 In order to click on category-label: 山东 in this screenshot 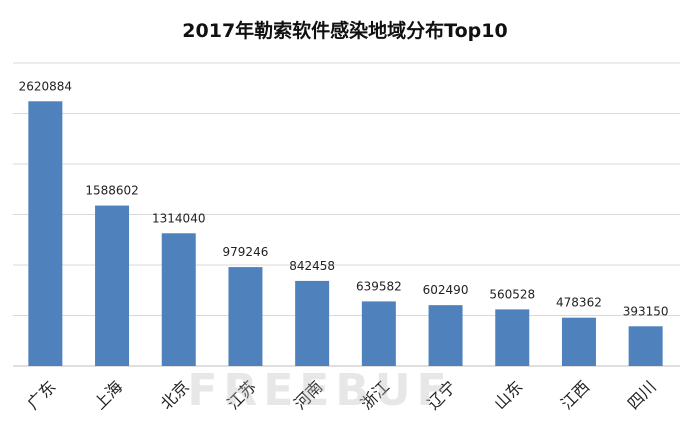, I will do `click(508, 395)`.